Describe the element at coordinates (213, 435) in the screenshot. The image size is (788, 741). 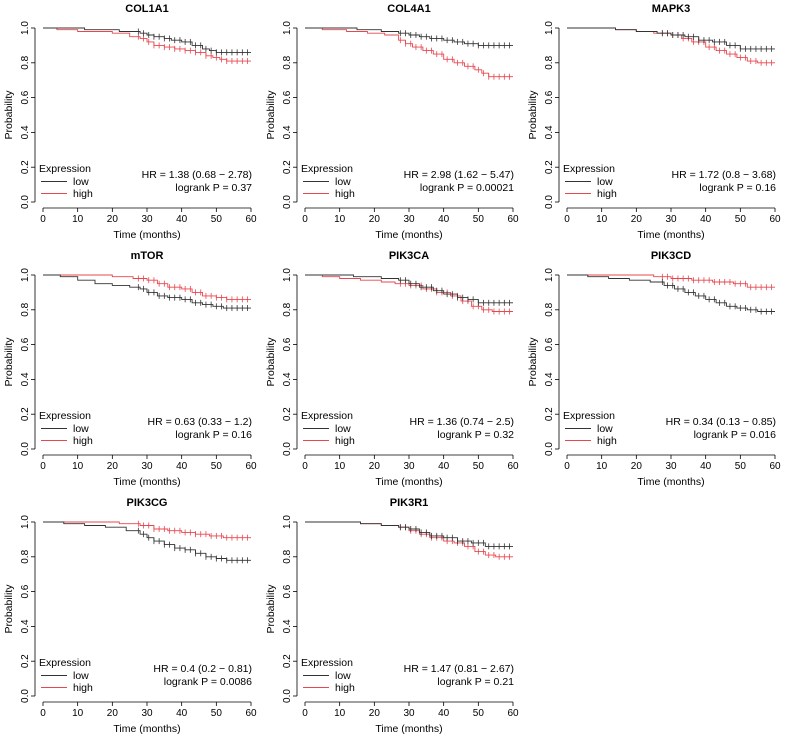
I see `logrank-p-text: logrank P = 0.16` at that location.